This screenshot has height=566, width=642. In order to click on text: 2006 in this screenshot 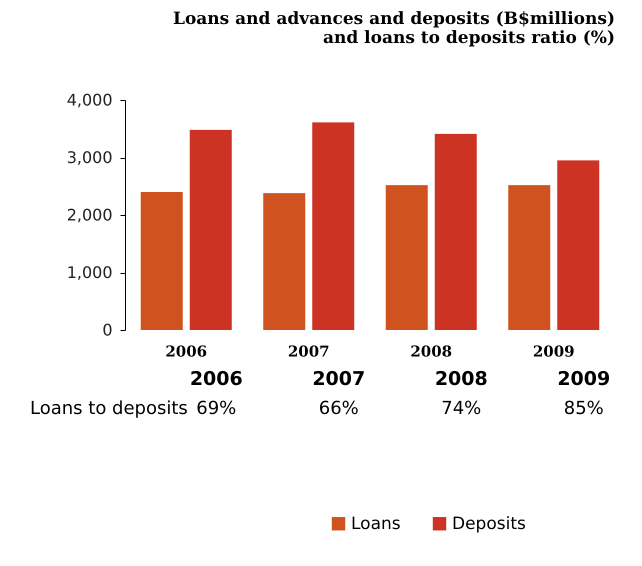, I will do `click(216, 379)`.